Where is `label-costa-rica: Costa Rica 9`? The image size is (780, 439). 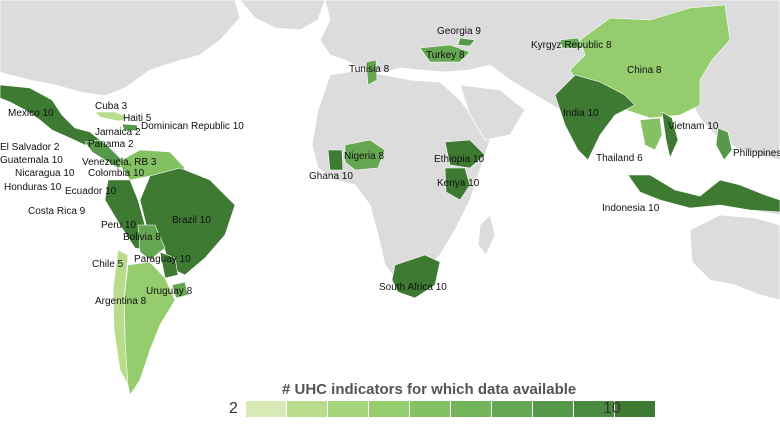 label-costa-rica: Costa Rica 9 is located at coordinates (57, 211).